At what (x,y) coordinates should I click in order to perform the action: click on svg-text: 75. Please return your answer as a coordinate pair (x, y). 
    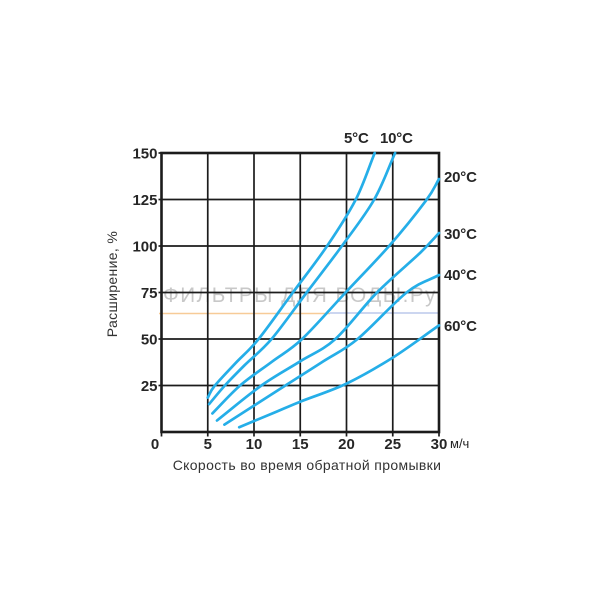
    Looking at the image, I should click on (149, 293).